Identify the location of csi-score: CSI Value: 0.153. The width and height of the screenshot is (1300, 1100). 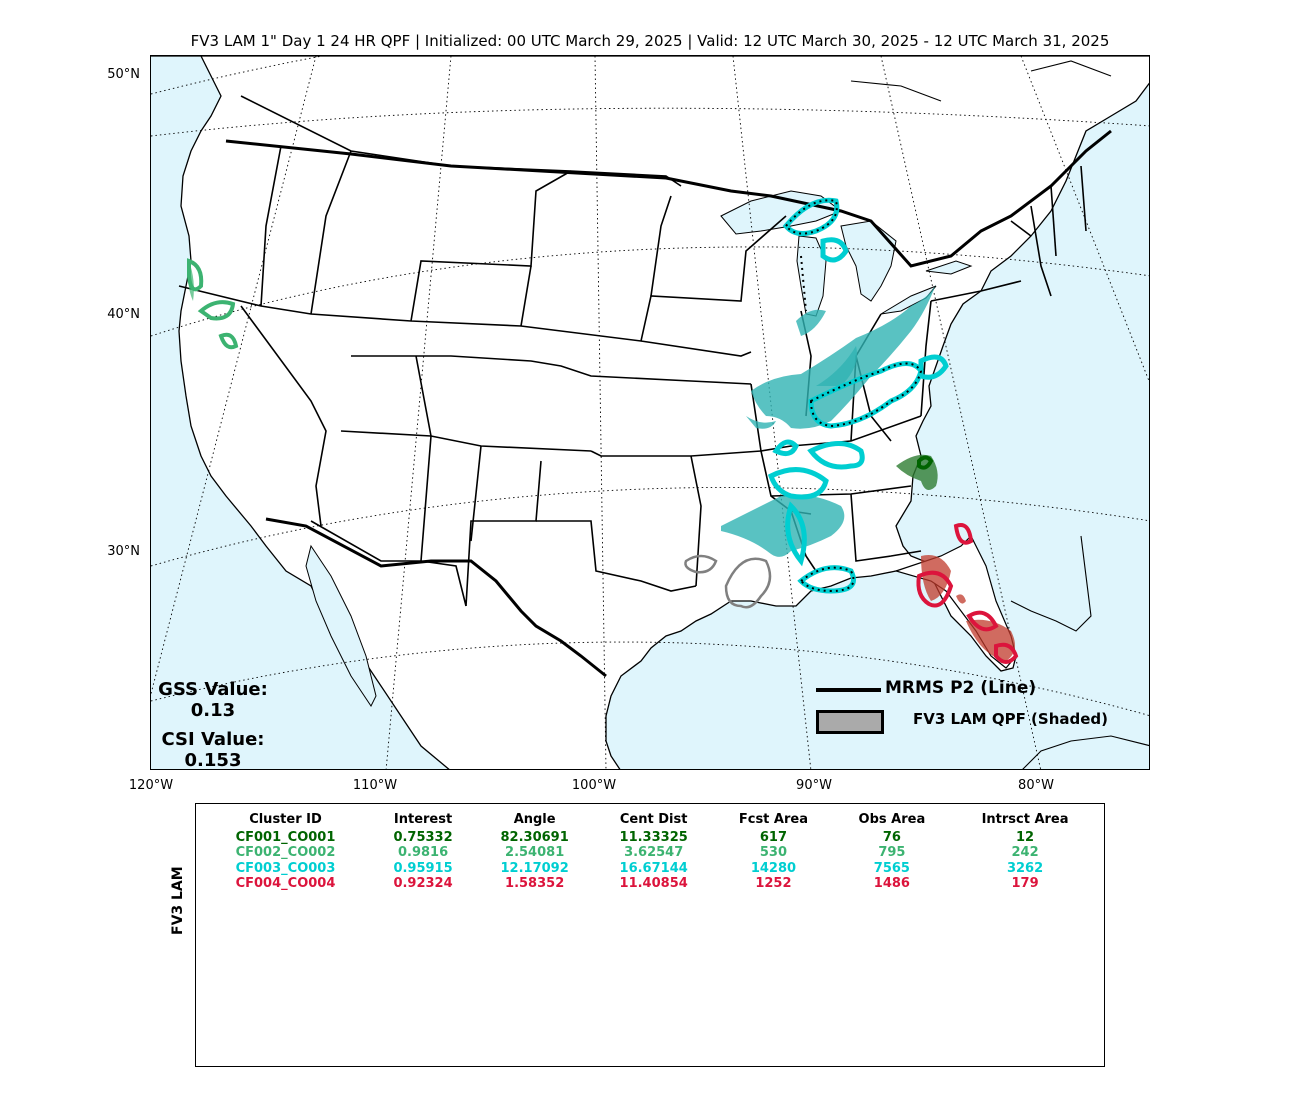
(213, 750).